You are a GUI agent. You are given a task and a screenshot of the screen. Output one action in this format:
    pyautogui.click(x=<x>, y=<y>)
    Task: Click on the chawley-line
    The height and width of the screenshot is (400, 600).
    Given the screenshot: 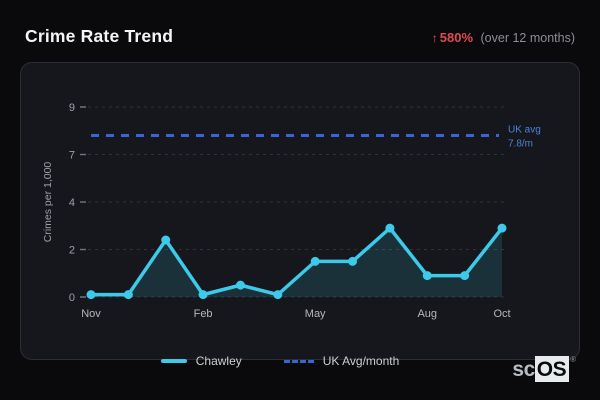 What is the action you would take?
    pyautogui.click(x=296, y=261)
    